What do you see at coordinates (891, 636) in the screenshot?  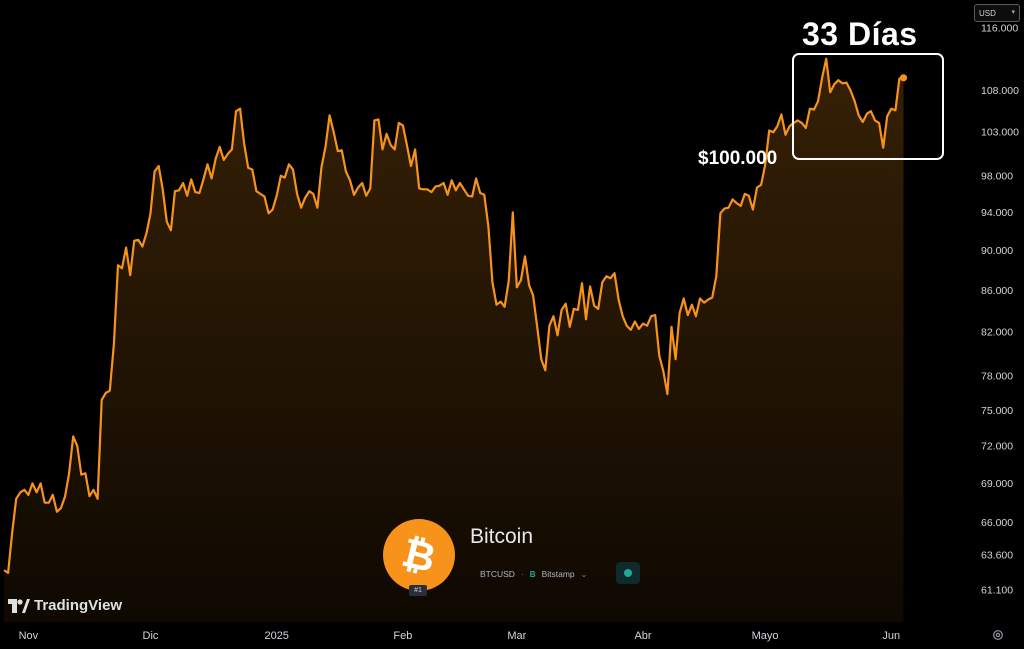 I see `x-tick-label: Jun` at bounding box center [891, 636].